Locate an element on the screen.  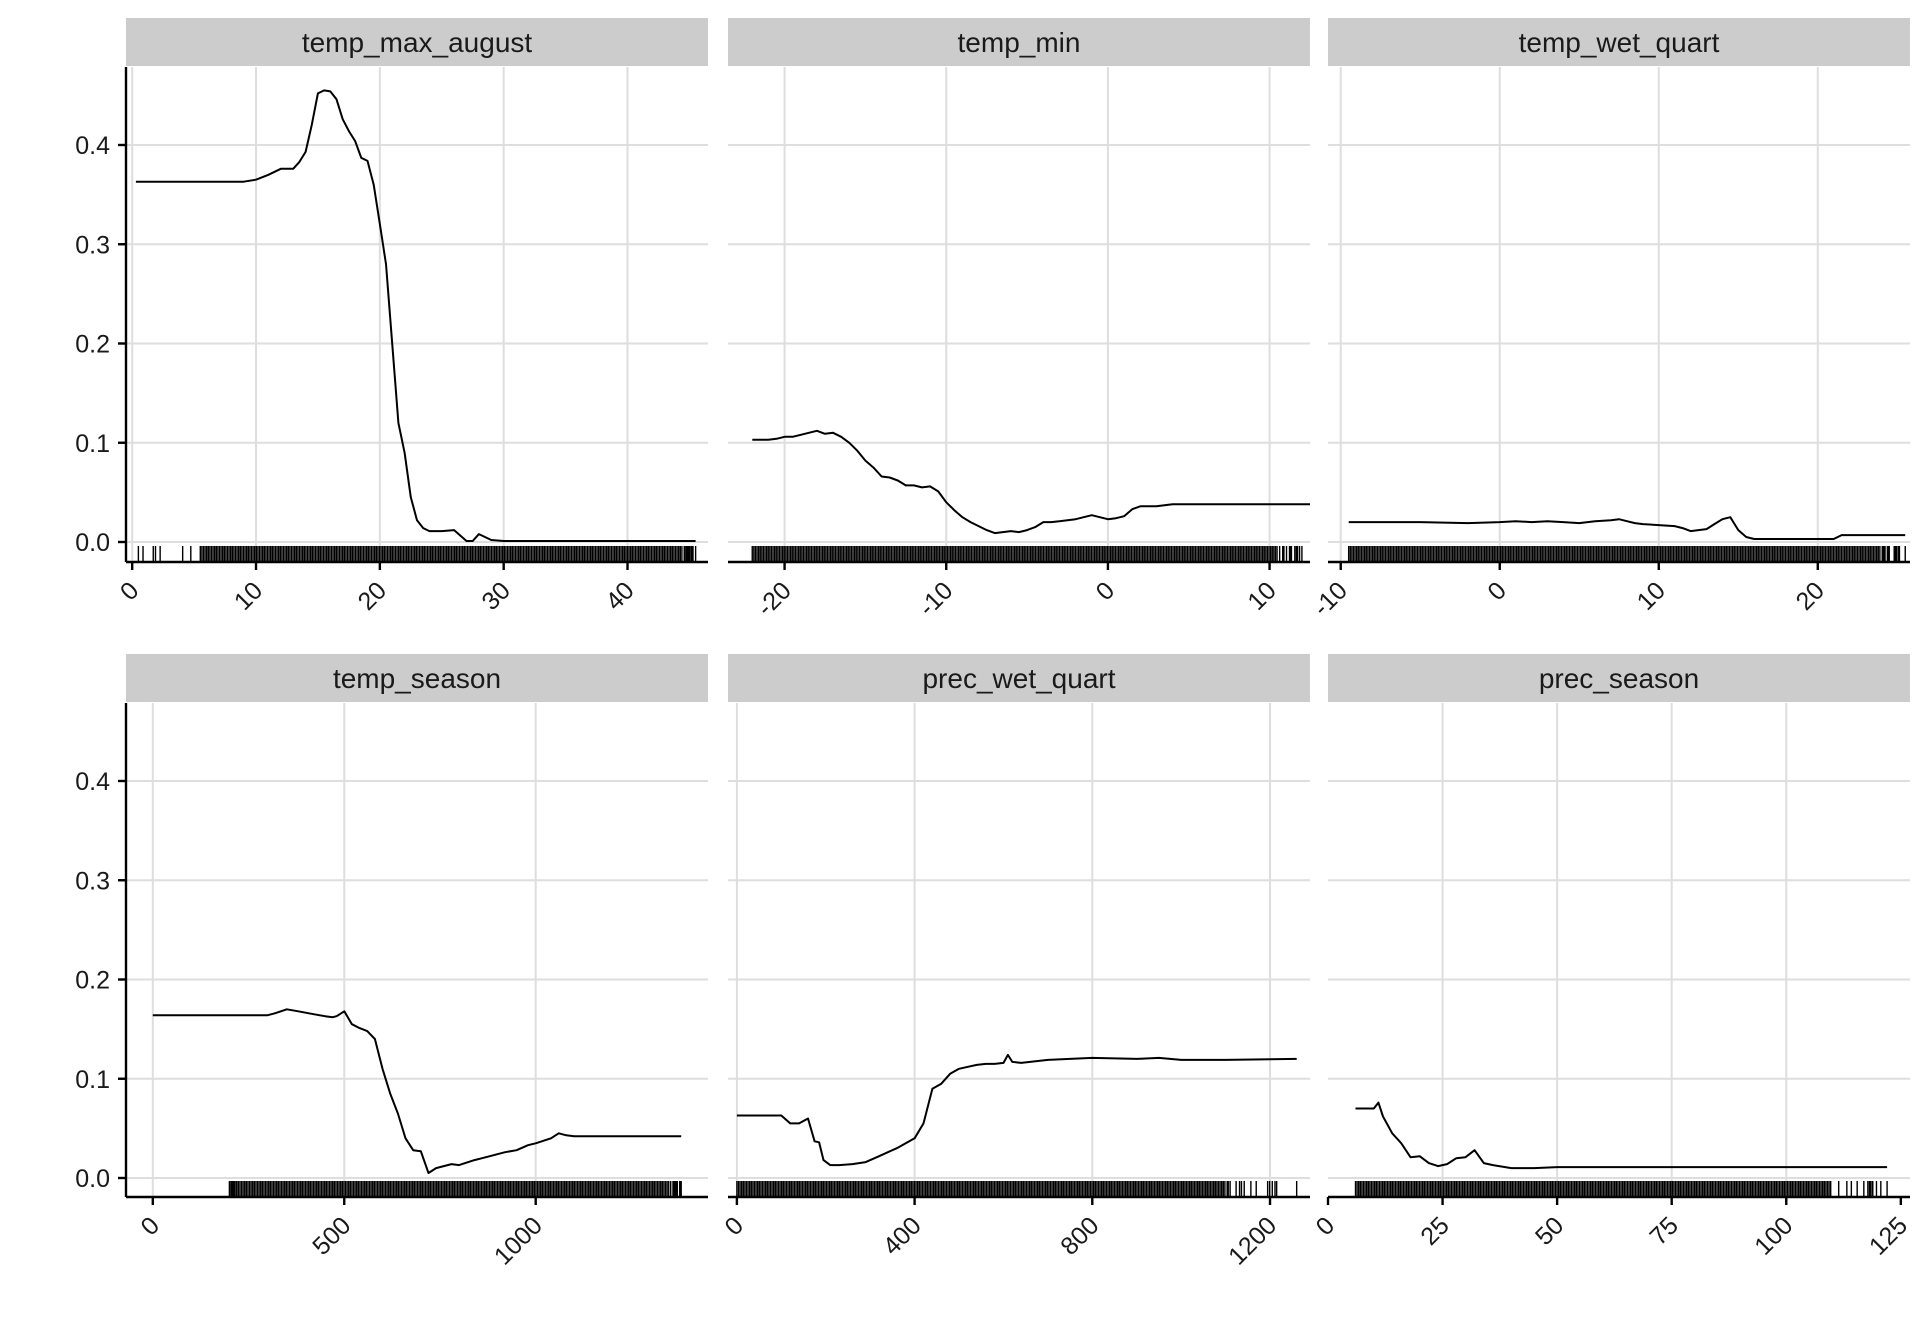
x-tick-label: 125 is located at coordinates (1888, 1235).